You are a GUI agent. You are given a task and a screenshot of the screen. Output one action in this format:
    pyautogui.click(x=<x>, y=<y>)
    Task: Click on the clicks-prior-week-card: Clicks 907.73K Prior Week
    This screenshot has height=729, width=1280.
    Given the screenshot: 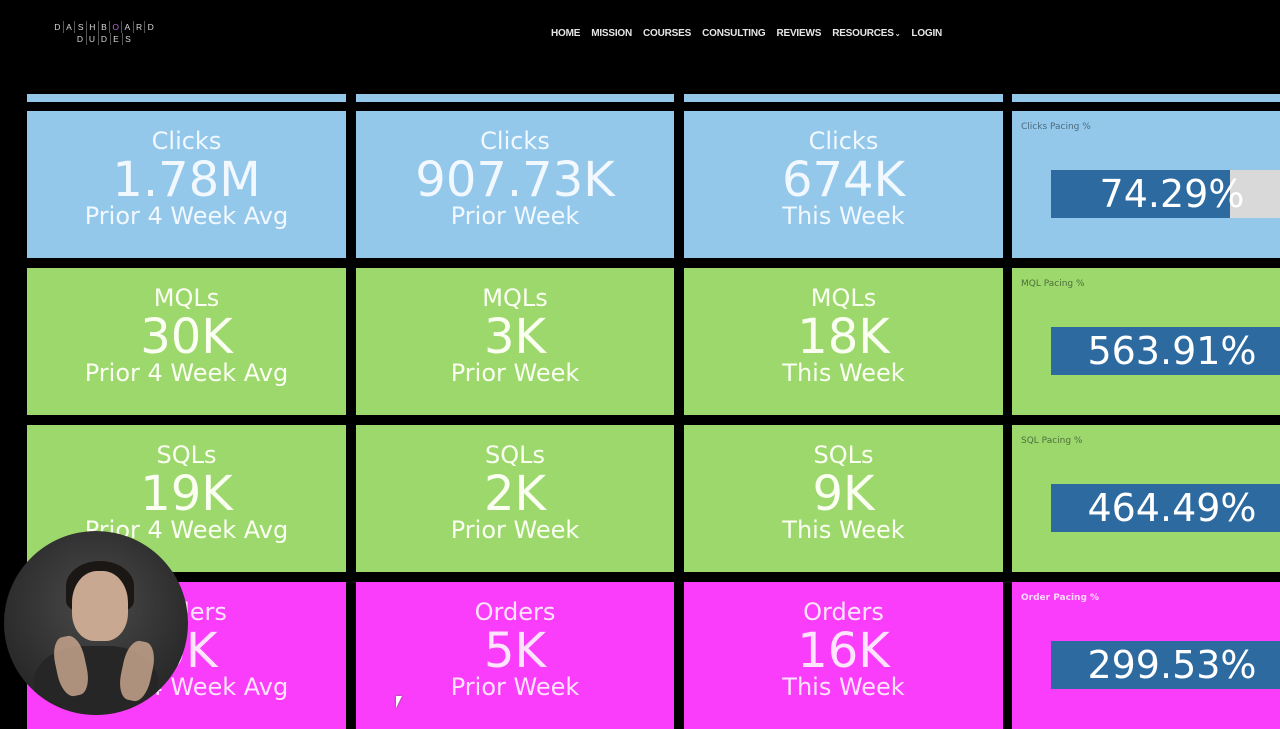 What is the action you would take?
    pyautogui.click(x=515, y=184)
    